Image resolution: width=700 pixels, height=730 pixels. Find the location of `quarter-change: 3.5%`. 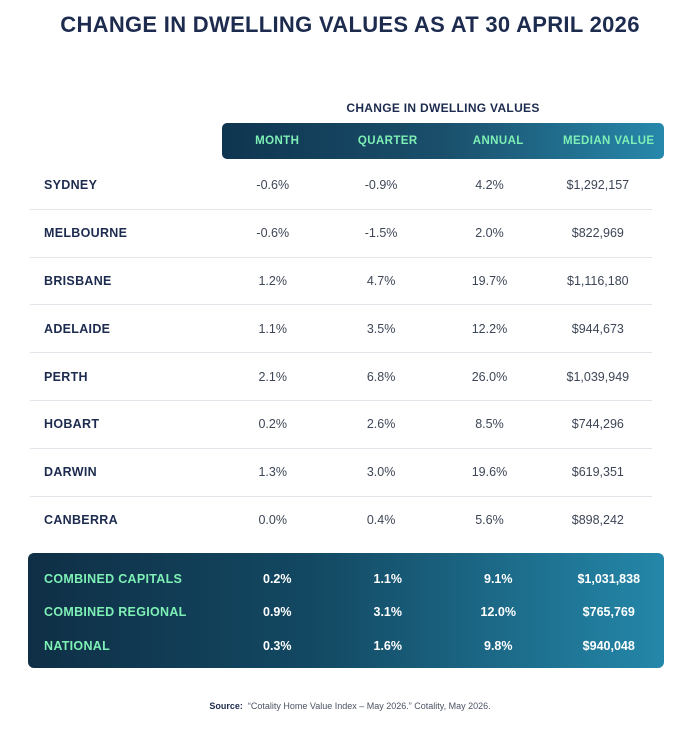

quarter-change: 3.5% is located at coordinates (381, 328).